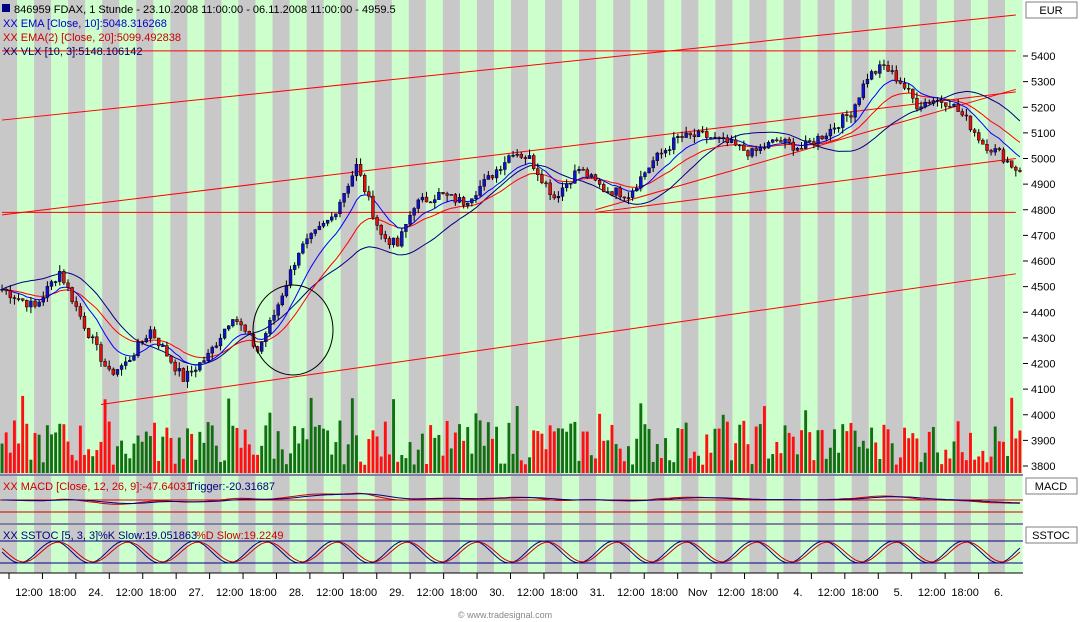  I want to click on short-term-line, so click(805, 185).